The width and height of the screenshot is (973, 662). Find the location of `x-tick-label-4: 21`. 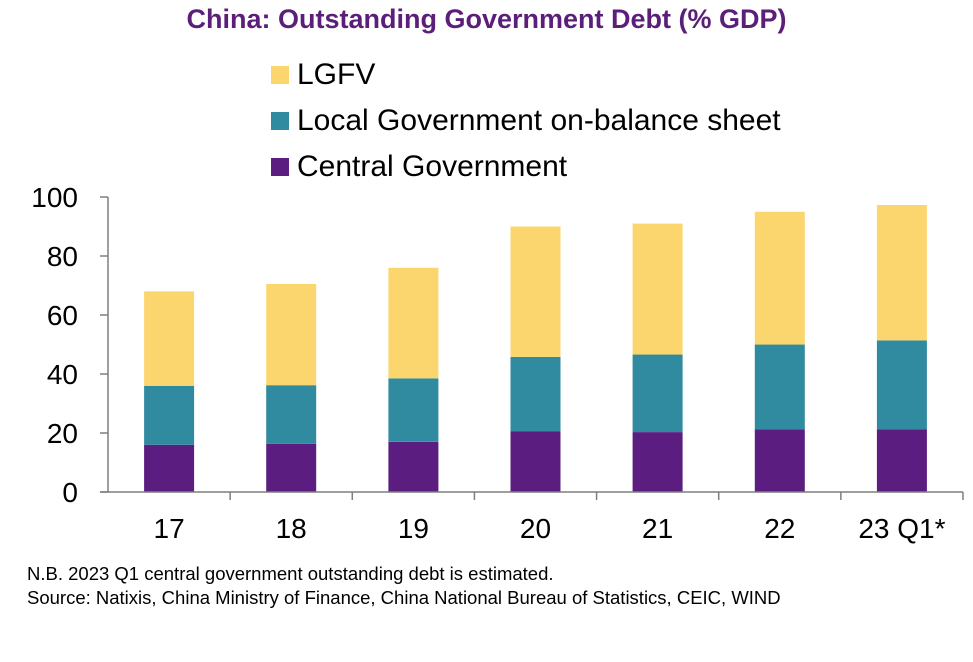

x-tick-label-4: 21 is located at coordinates (657, 528).